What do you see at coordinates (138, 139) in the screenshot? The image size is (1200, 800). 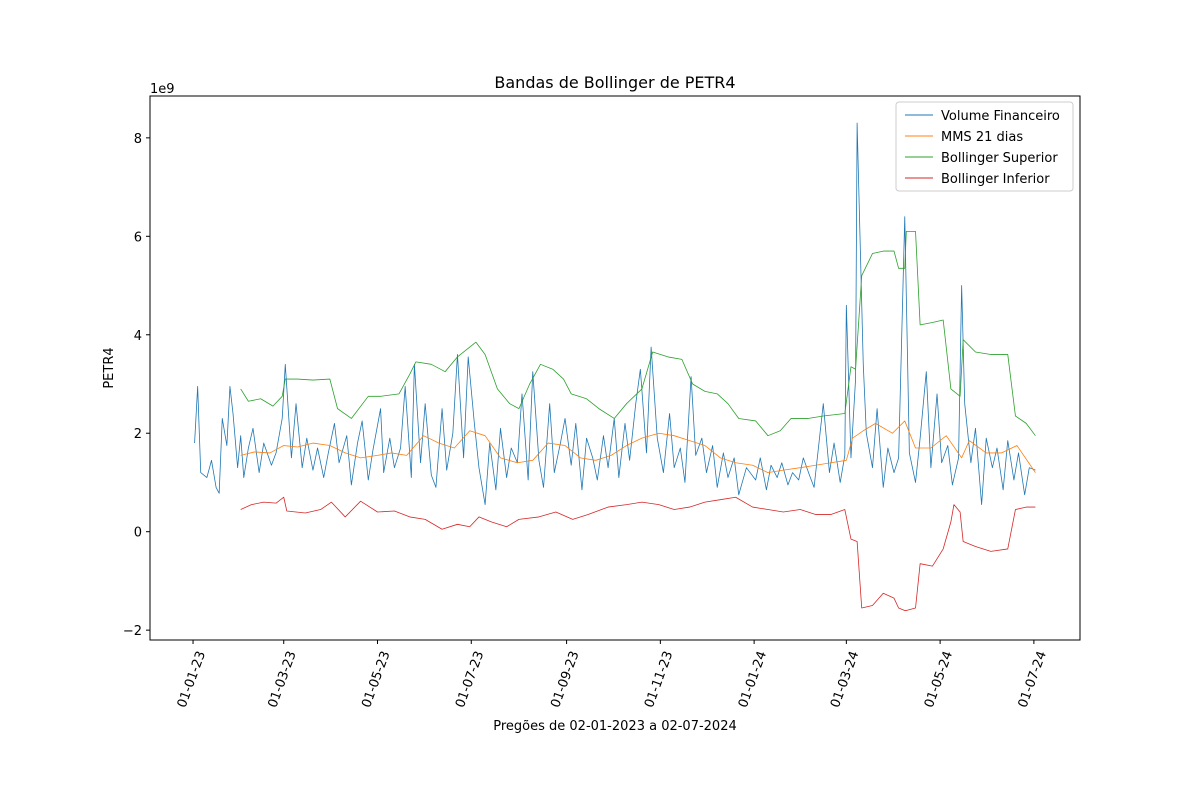 I see `y-tick-label: 8` at bounding box center [138, 139].